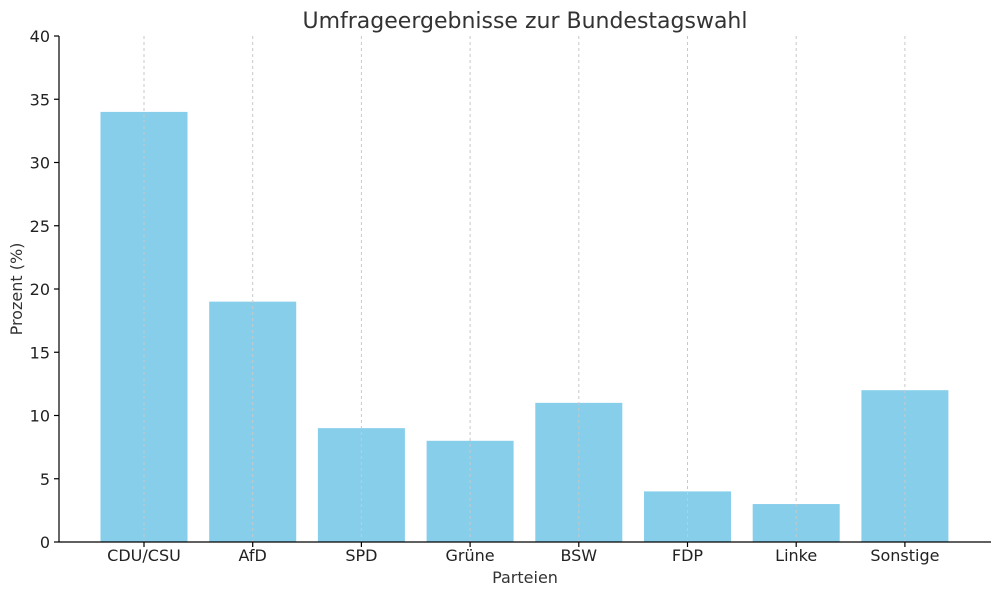 Image resolution: width=1000 pixels, height=596 pixels. Describe the element at coordinates (144, 555) in the screenshot. I see `x-tick-label: CDU/CSU` at that location.